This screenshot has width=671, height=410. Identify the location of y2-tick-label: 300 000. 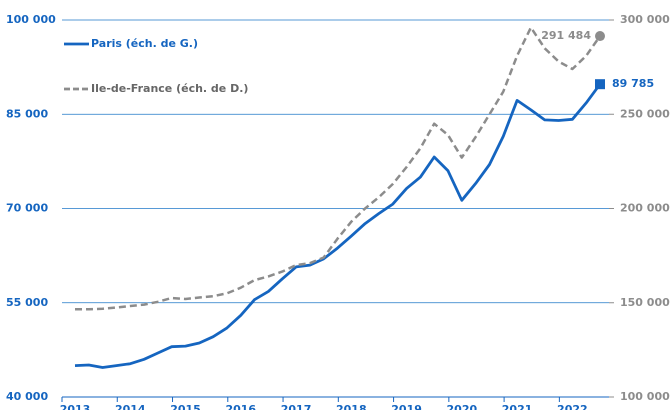
(645, 19).